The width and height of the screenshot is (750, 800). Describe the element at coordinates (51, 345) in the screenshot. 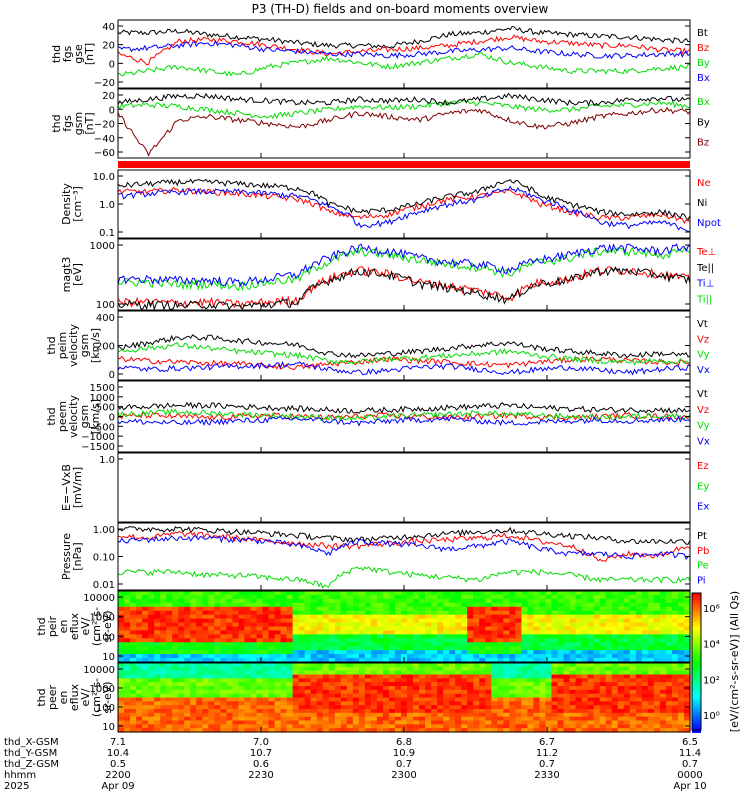

I see `y-axis-label: thd` at that location.